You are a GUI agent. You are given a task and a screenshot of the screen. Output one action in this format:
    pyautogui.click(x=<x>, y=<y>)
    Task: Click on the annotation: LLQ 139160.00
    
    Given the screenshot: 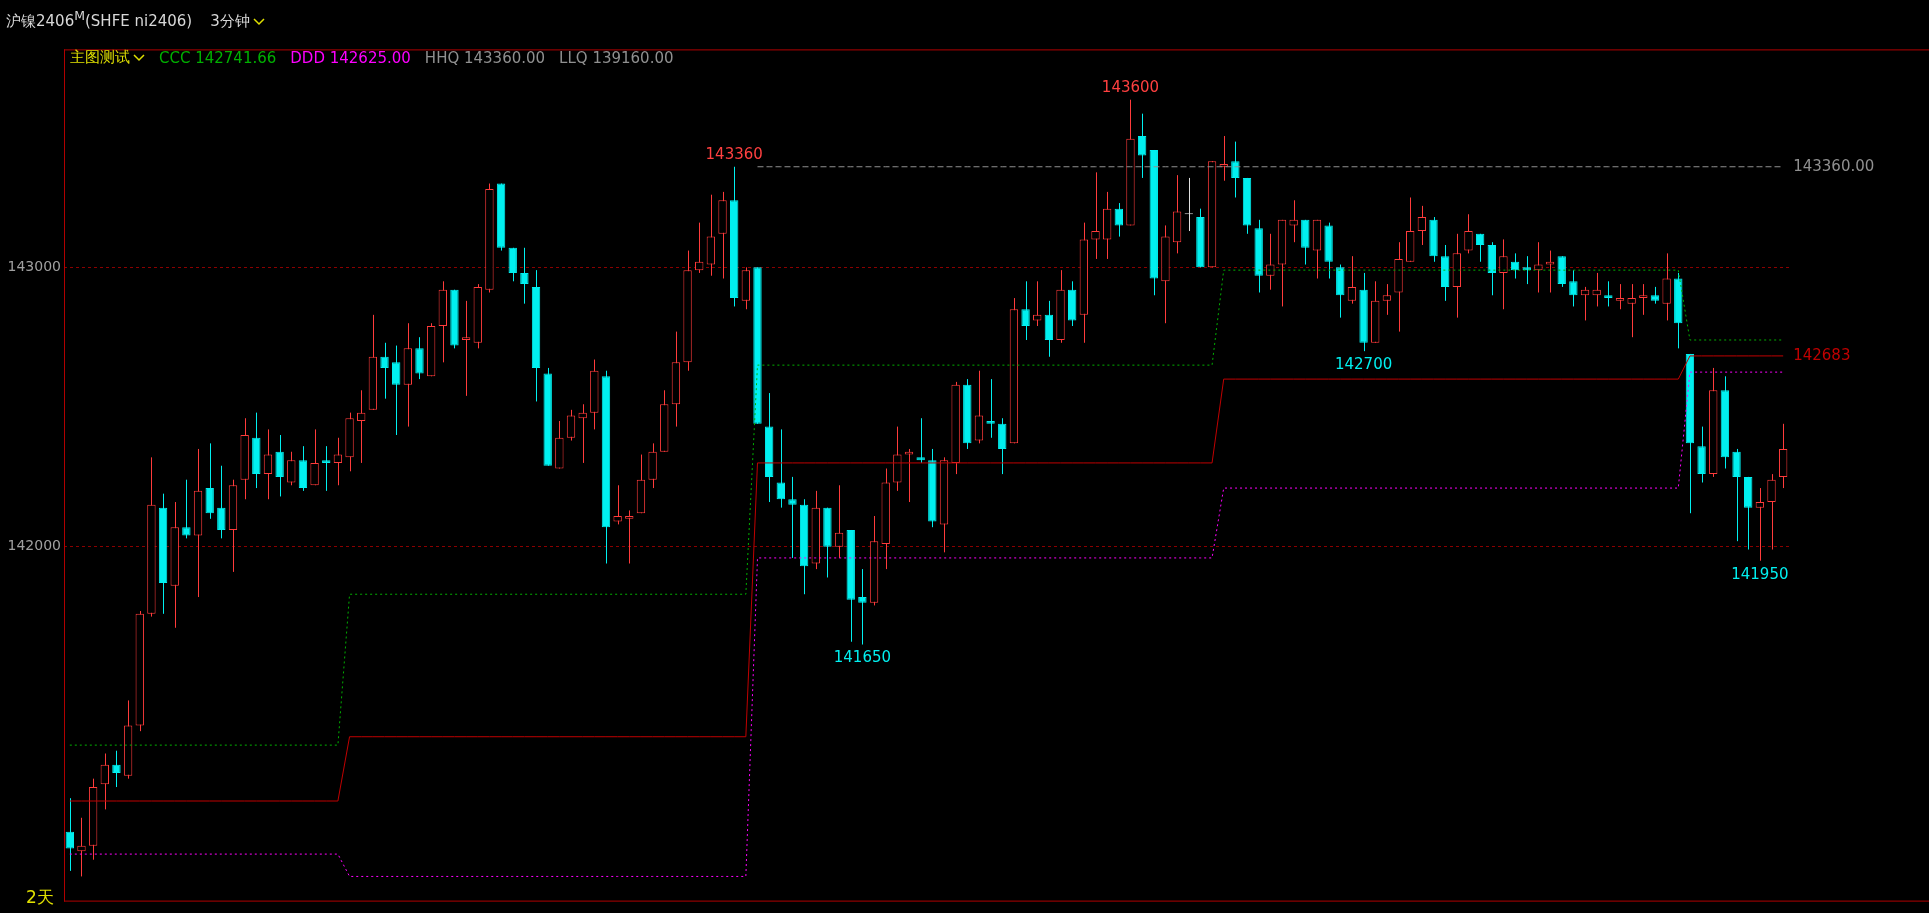 What is the action you would take?
    pyautogui.click(x=616, y=57)
    